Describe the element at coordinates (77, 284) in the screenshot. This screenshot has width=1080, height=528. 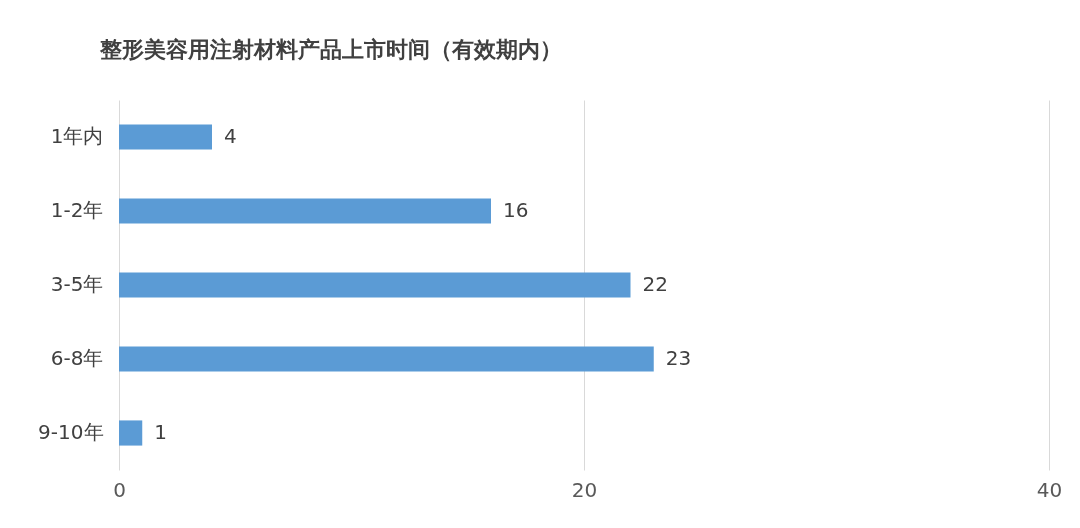
I see `y-tick-label: 3-5年` at that location.